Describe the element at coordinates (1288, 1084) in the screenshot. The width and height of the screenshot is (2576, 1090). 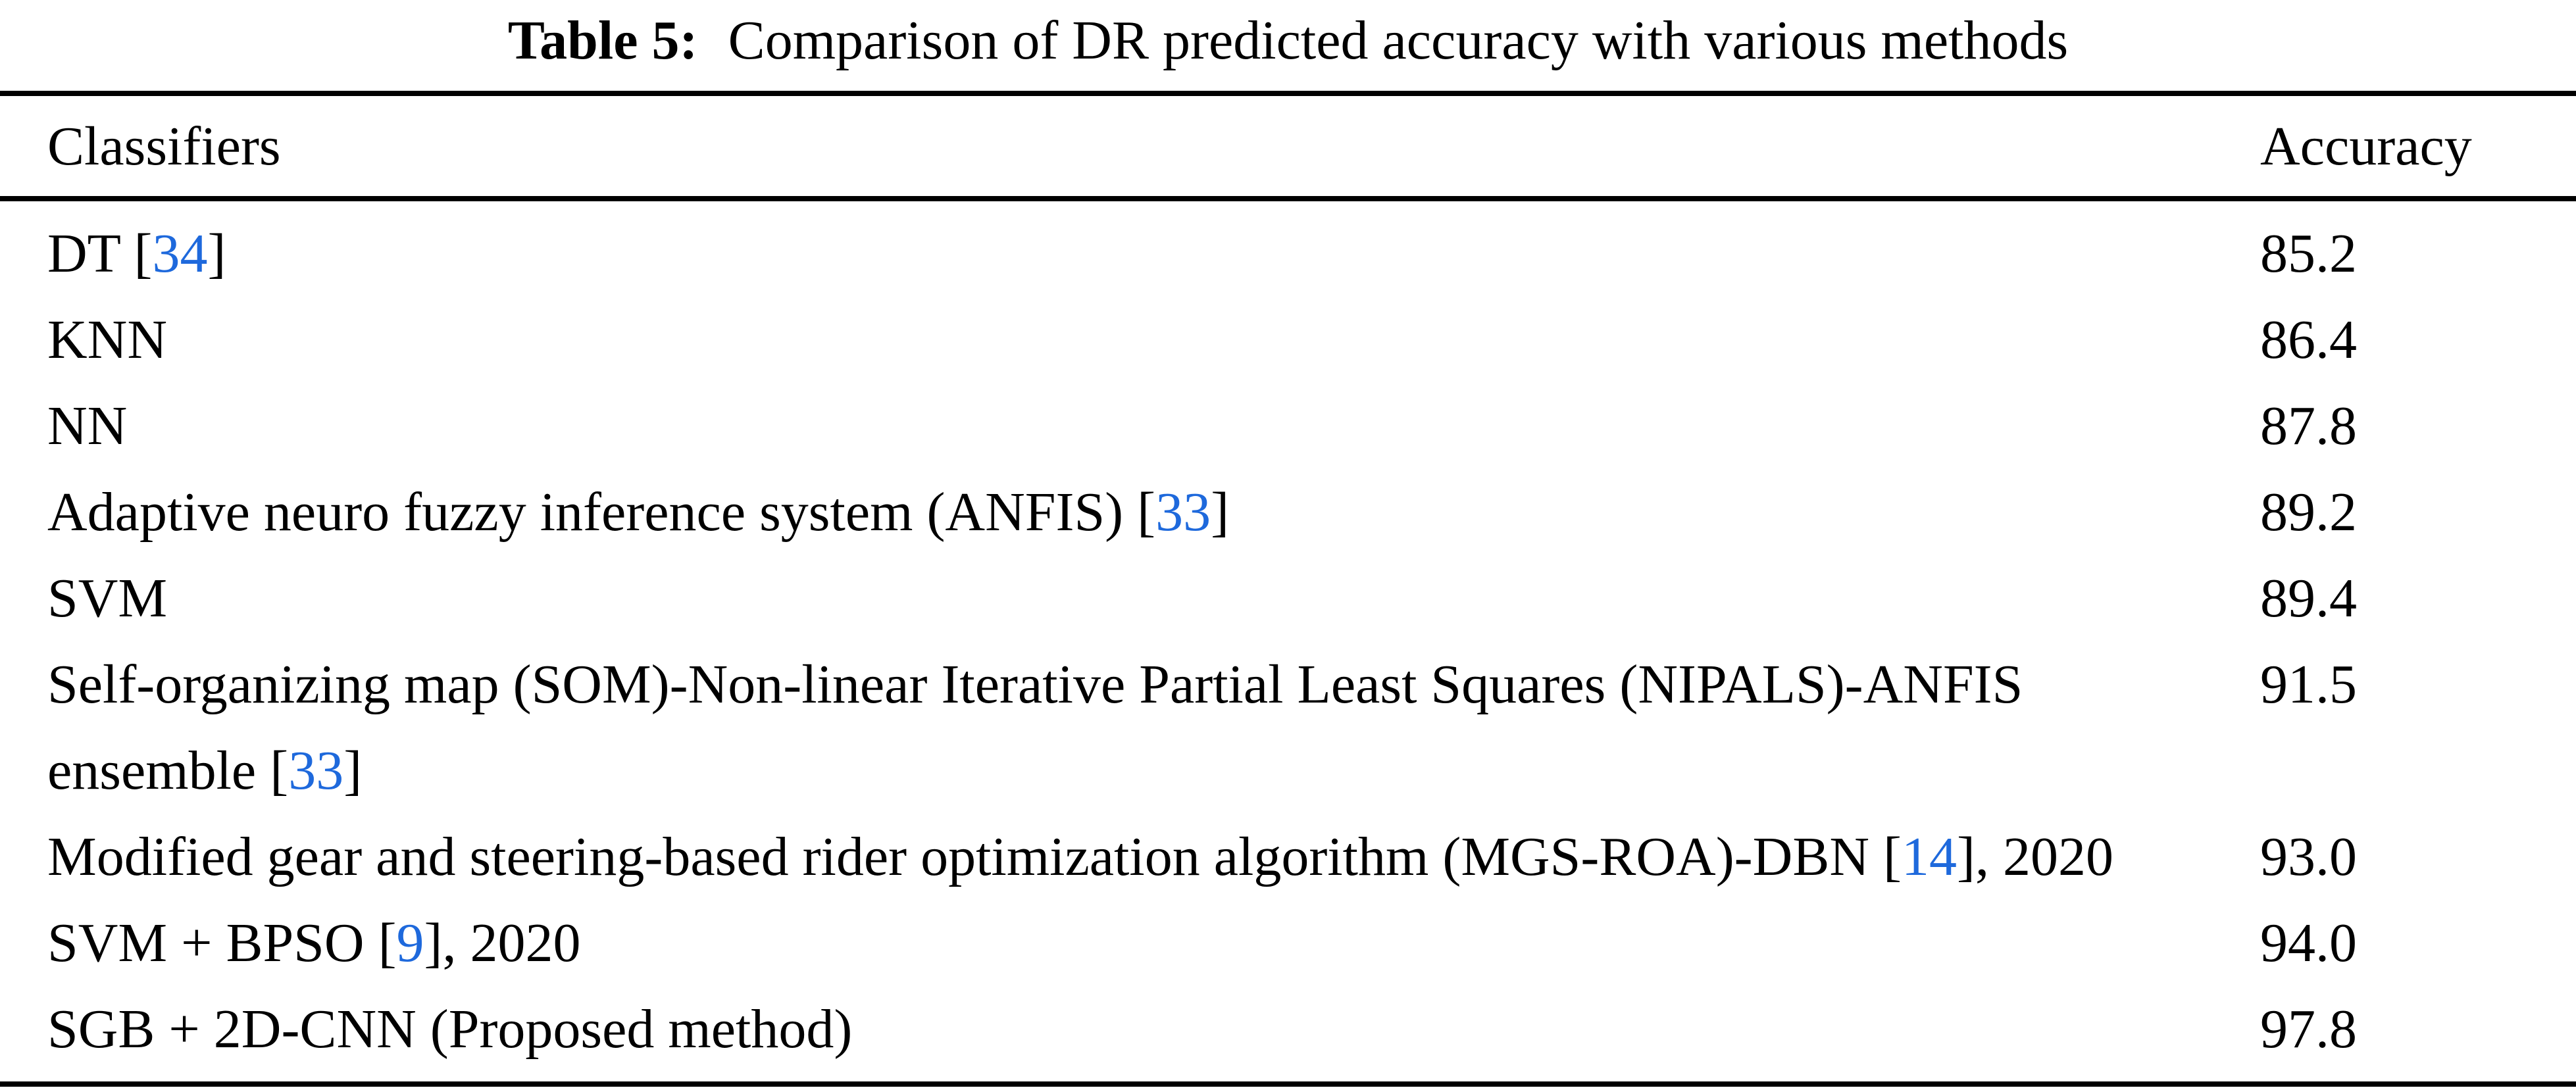
I see `table-bottom-rule` at that location.